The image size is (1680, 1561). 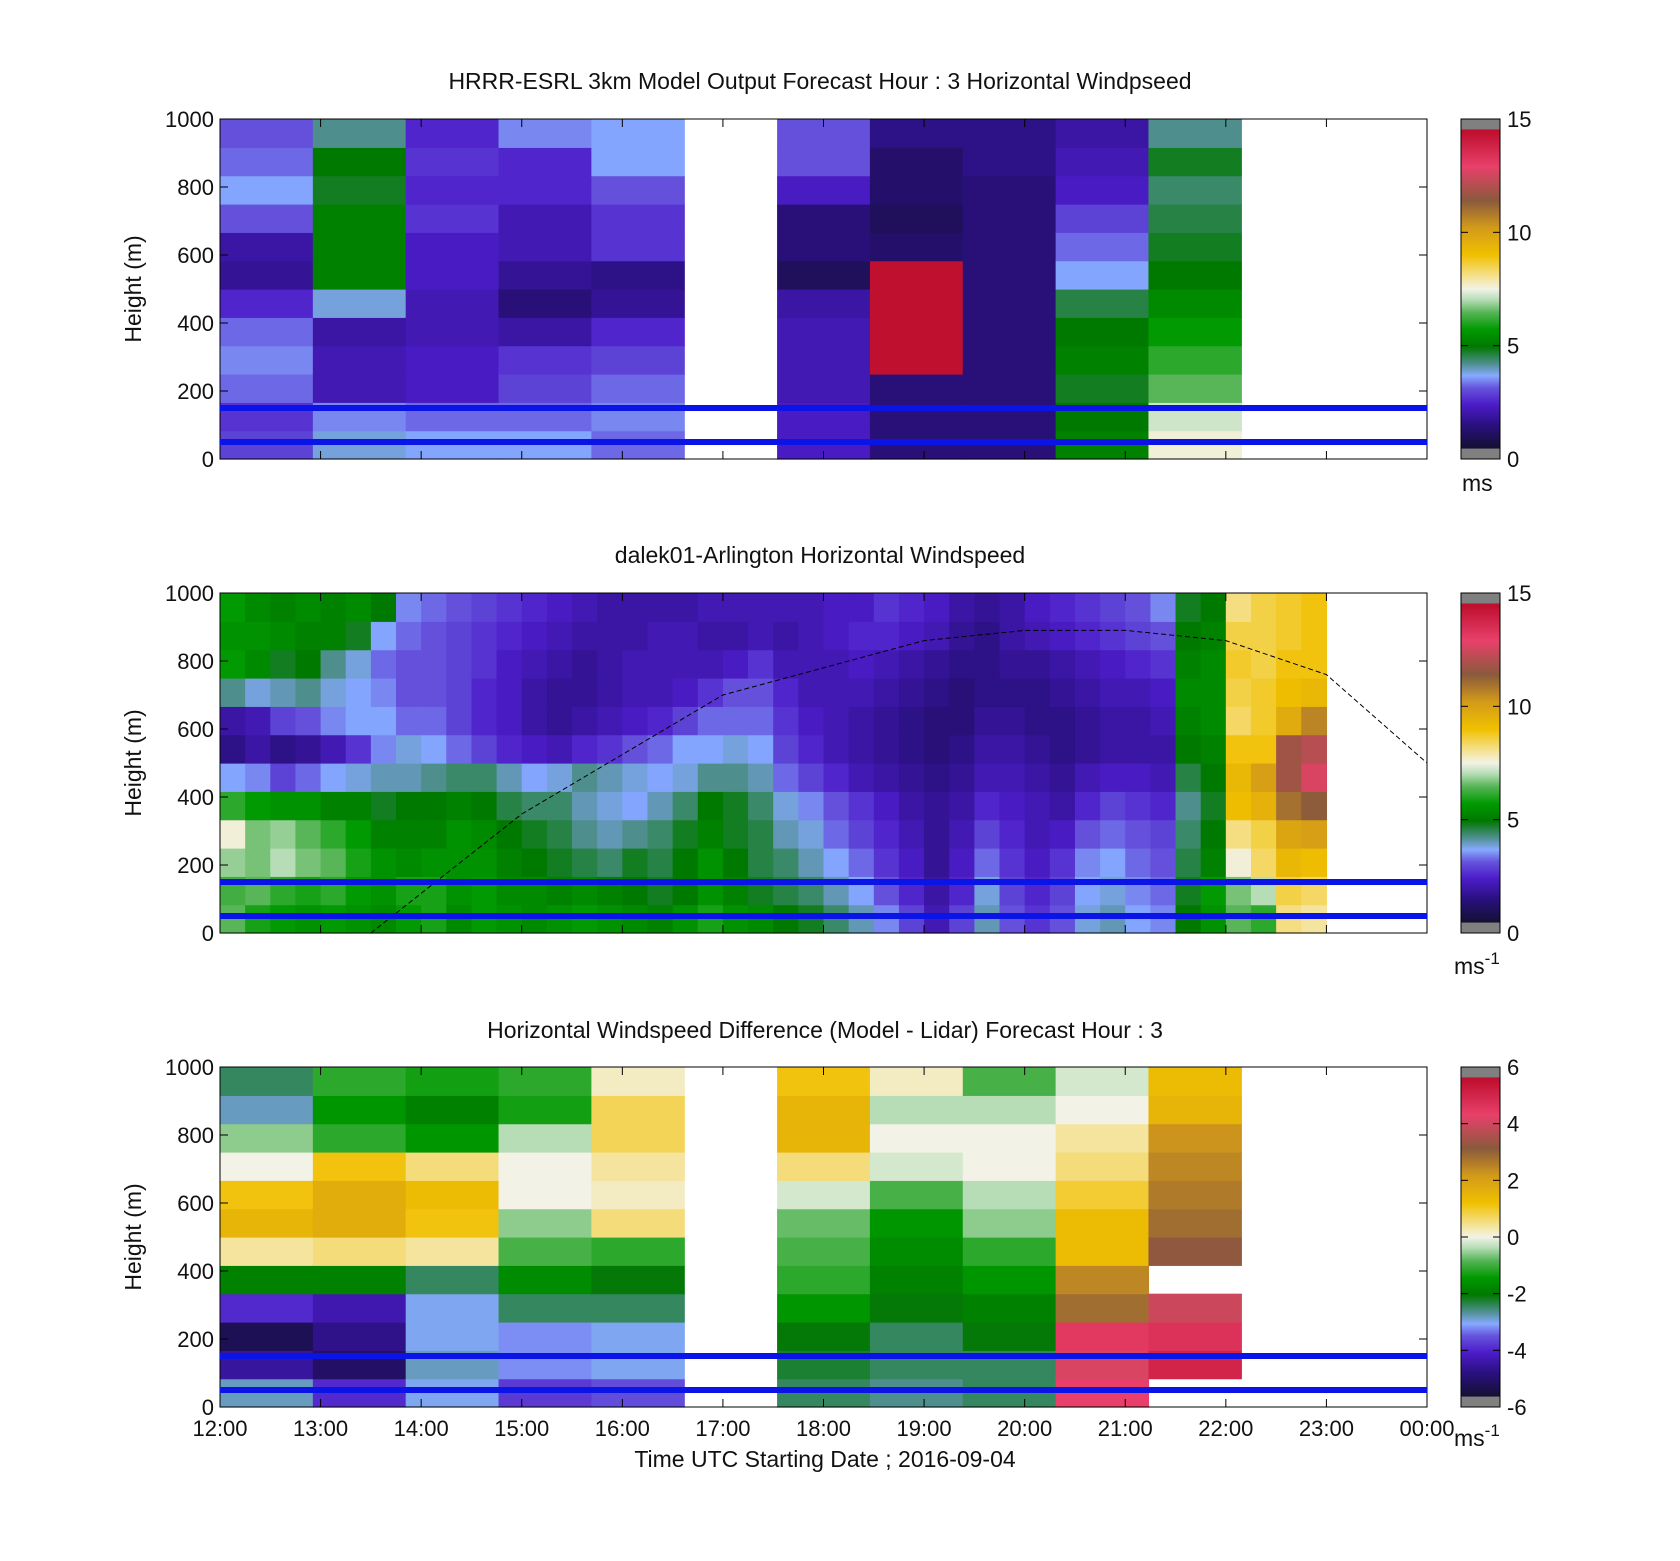 What do you see at coordinates (1480, 289) in the screenshot?
I see `panel-model-colorbar` at bounding box center [1480, 289].